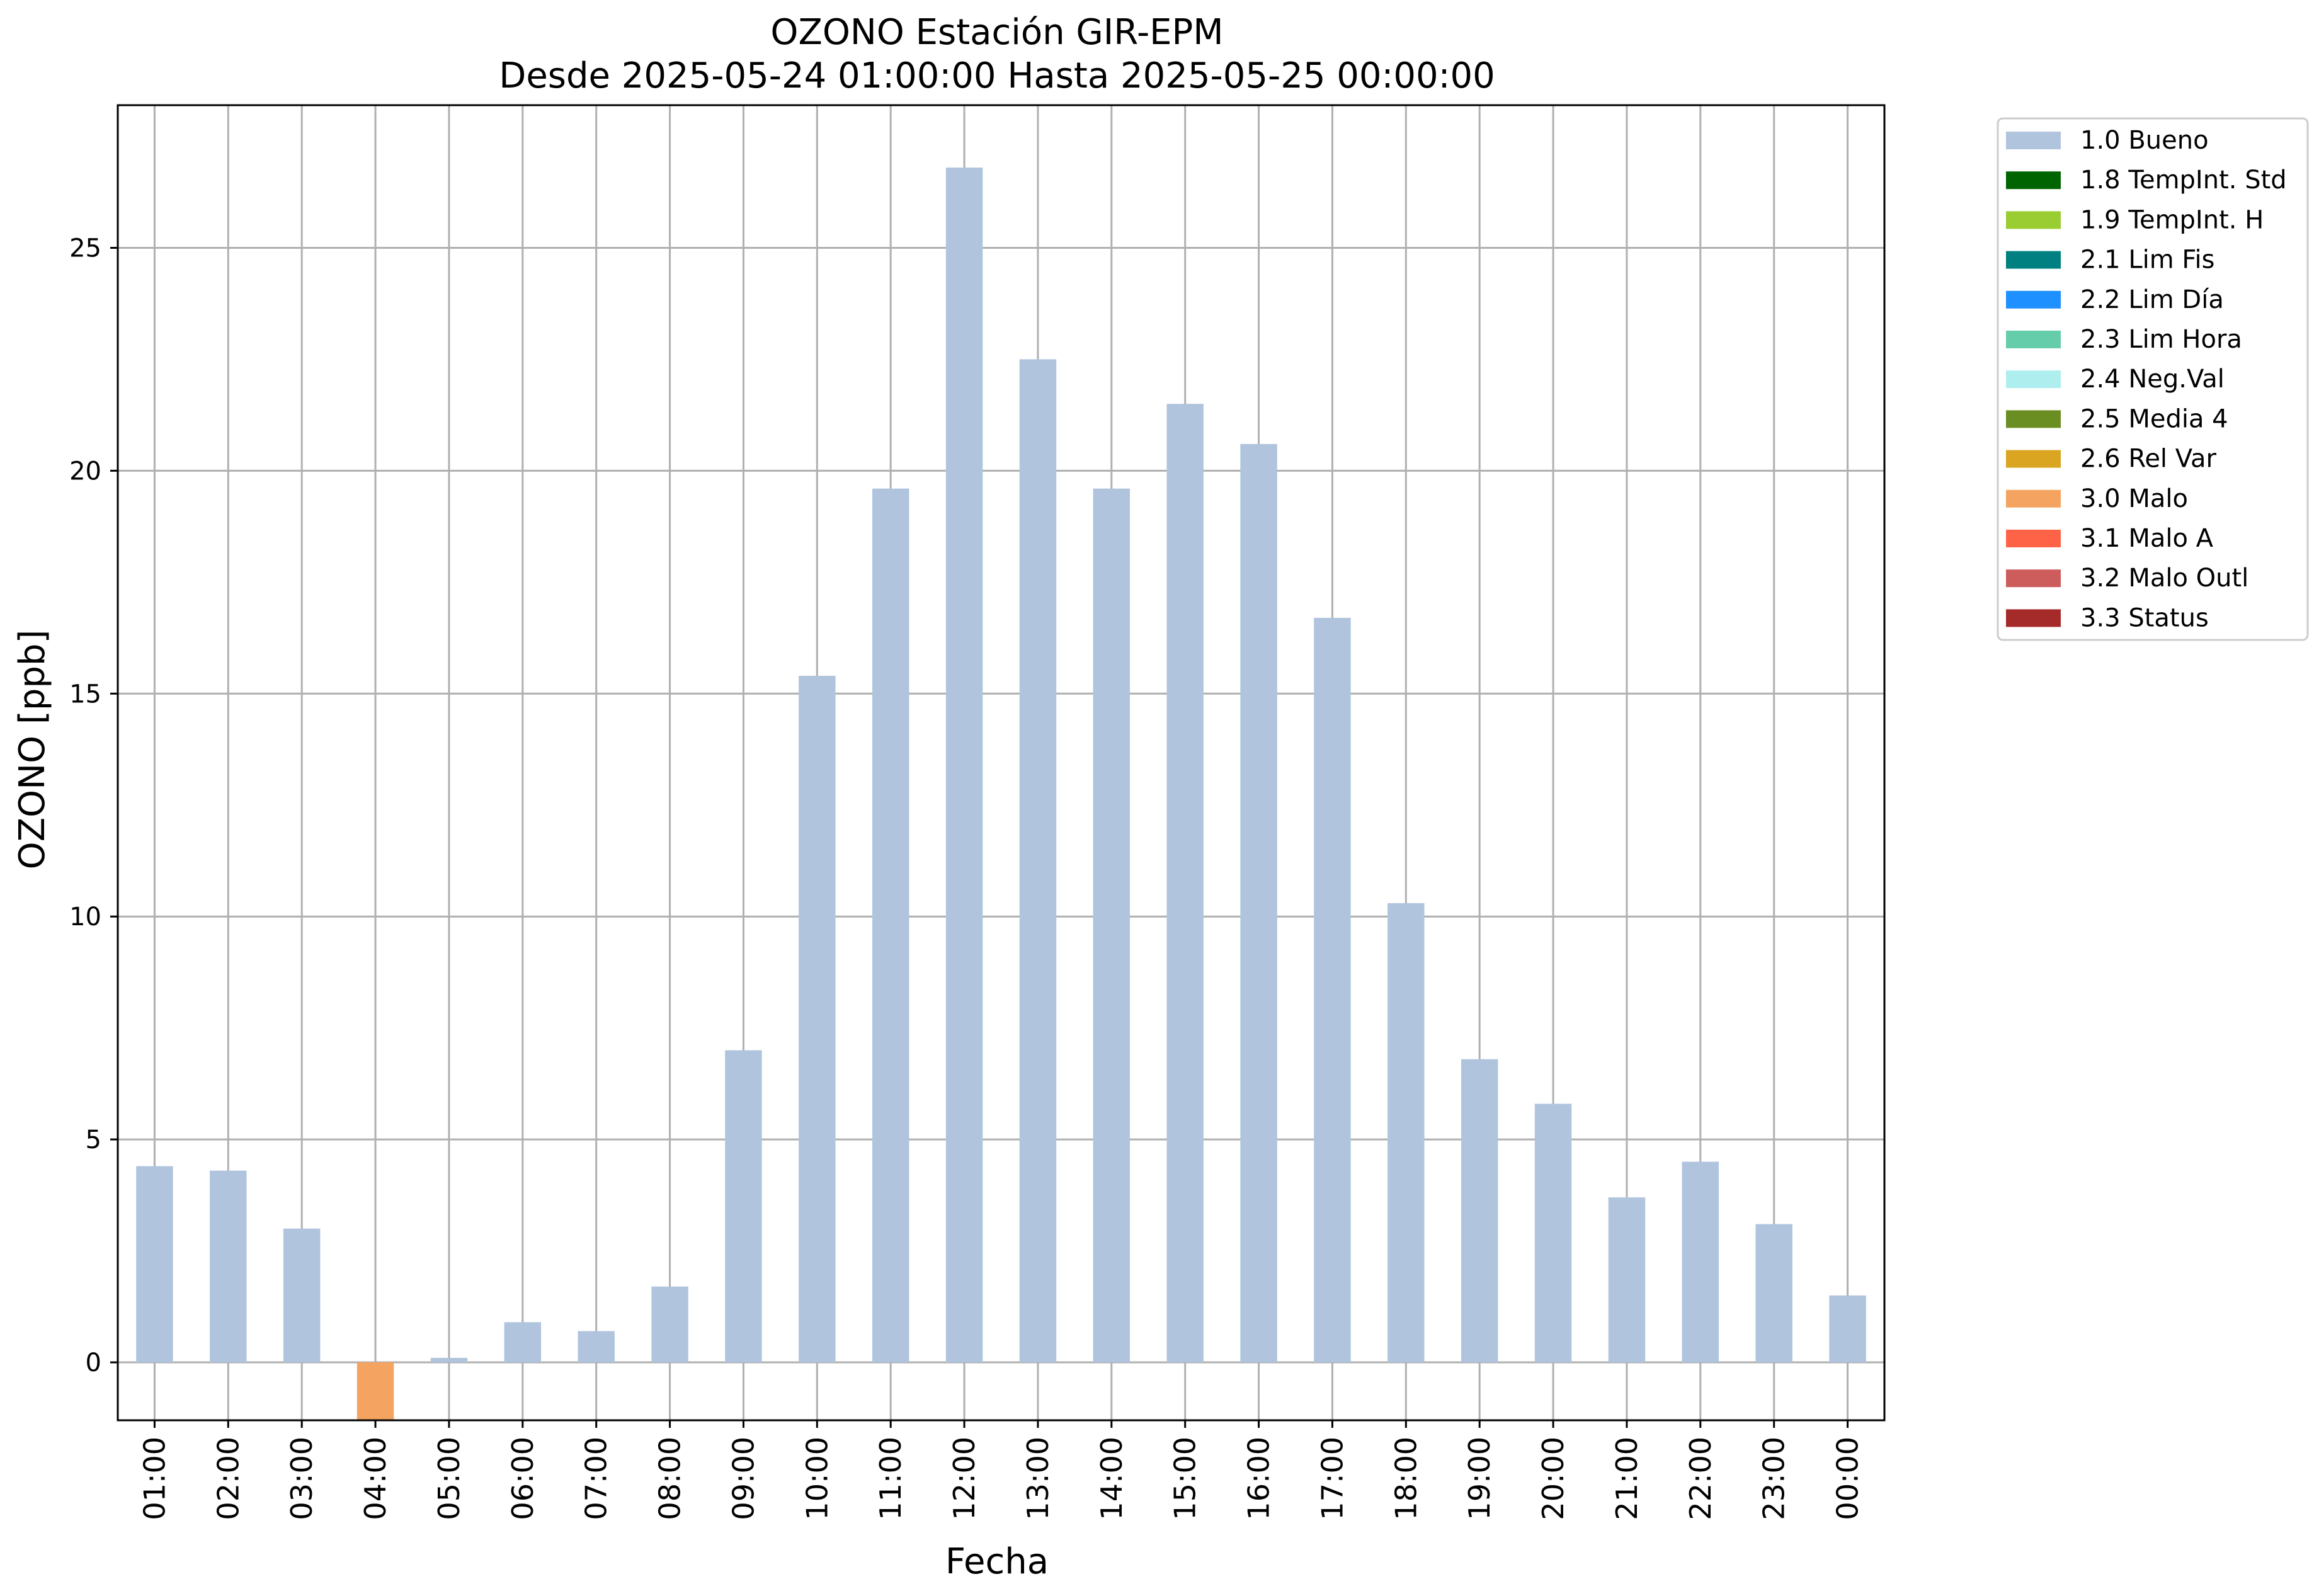 The height and width of the screenshot is (1596, 2319). What do you see at coordinates (1627, 1478) in the screenshot?
I see `x-tick-label: 21:00` at bounding box center [1627, 1478].